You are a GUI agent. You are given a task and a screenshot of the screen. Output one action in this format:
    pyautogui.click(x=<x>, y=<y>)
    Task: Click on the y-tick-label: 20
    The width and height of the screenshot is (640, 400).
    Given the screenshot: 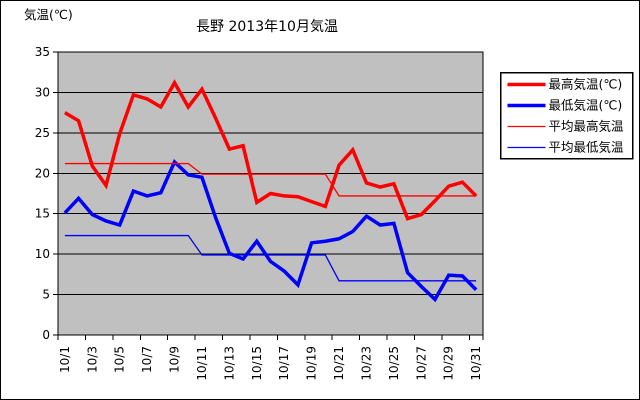 What is the action you would take?
    pyautogui.click(x=42, y=173)
    